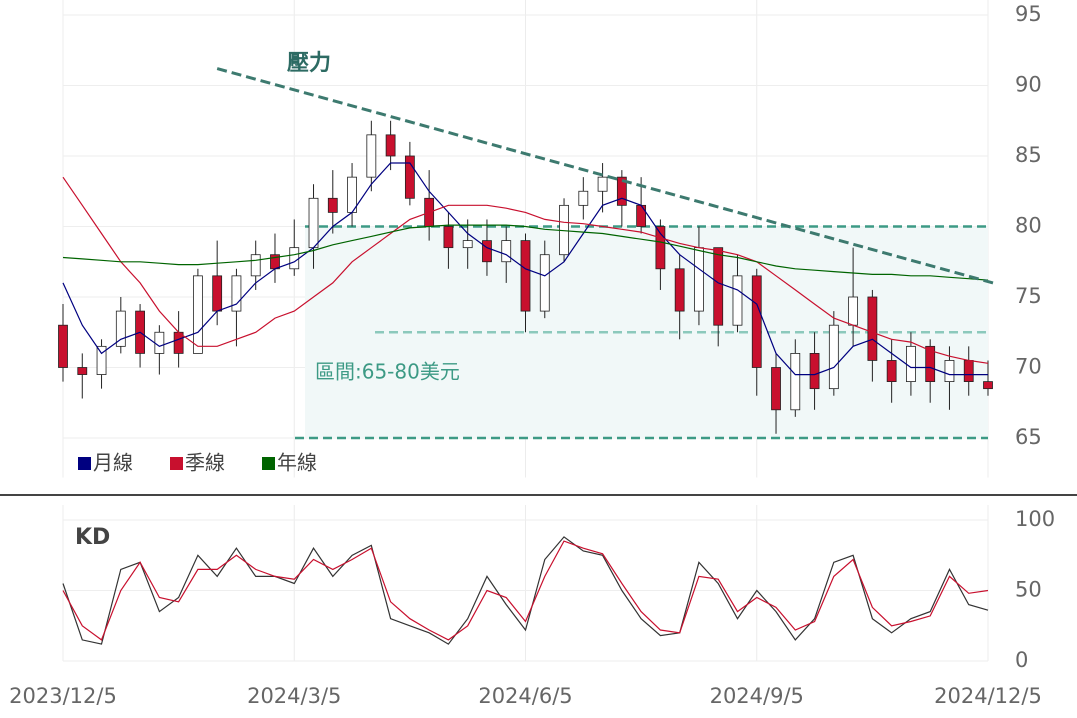  I want to click on y-tick-label: 75, so click(1028, 296).